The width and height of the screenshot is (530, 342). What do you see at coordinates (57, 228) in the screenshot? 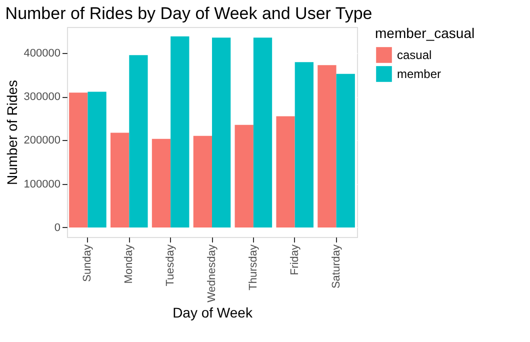
I see `y-tick-label: 0` at bounding box center [57, 228].